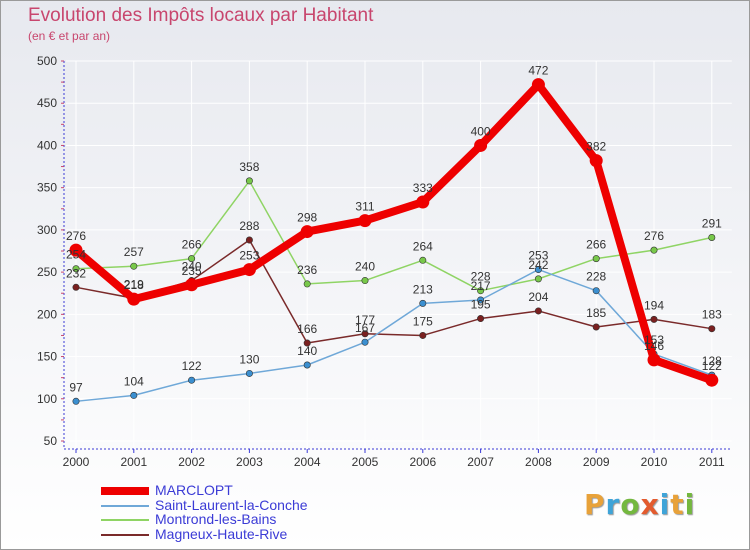 The image size is (750, 550). I want to click on y-tick-label: 50, so click(51, 441).